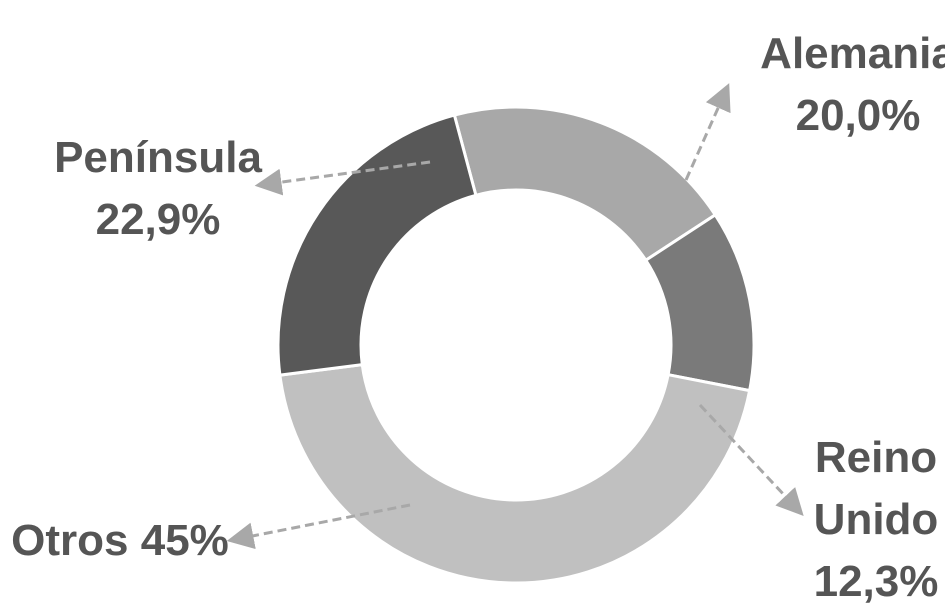  Describe the element at coordinates (158, 157) in the screenshot. I see `slice-label-line: Península` at that location.